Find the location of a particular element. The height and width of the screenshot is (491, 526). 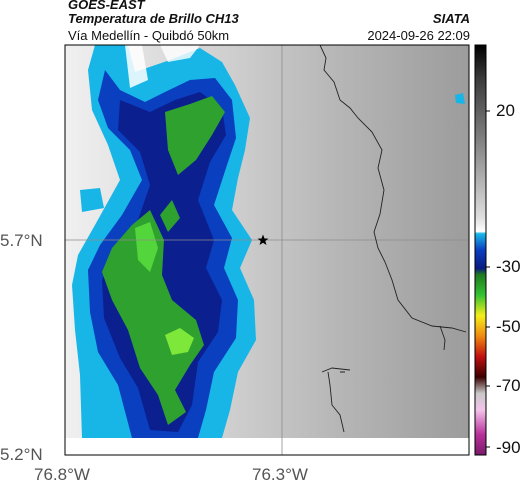

agency-label: SIATA is located at coordinates (451, 18).